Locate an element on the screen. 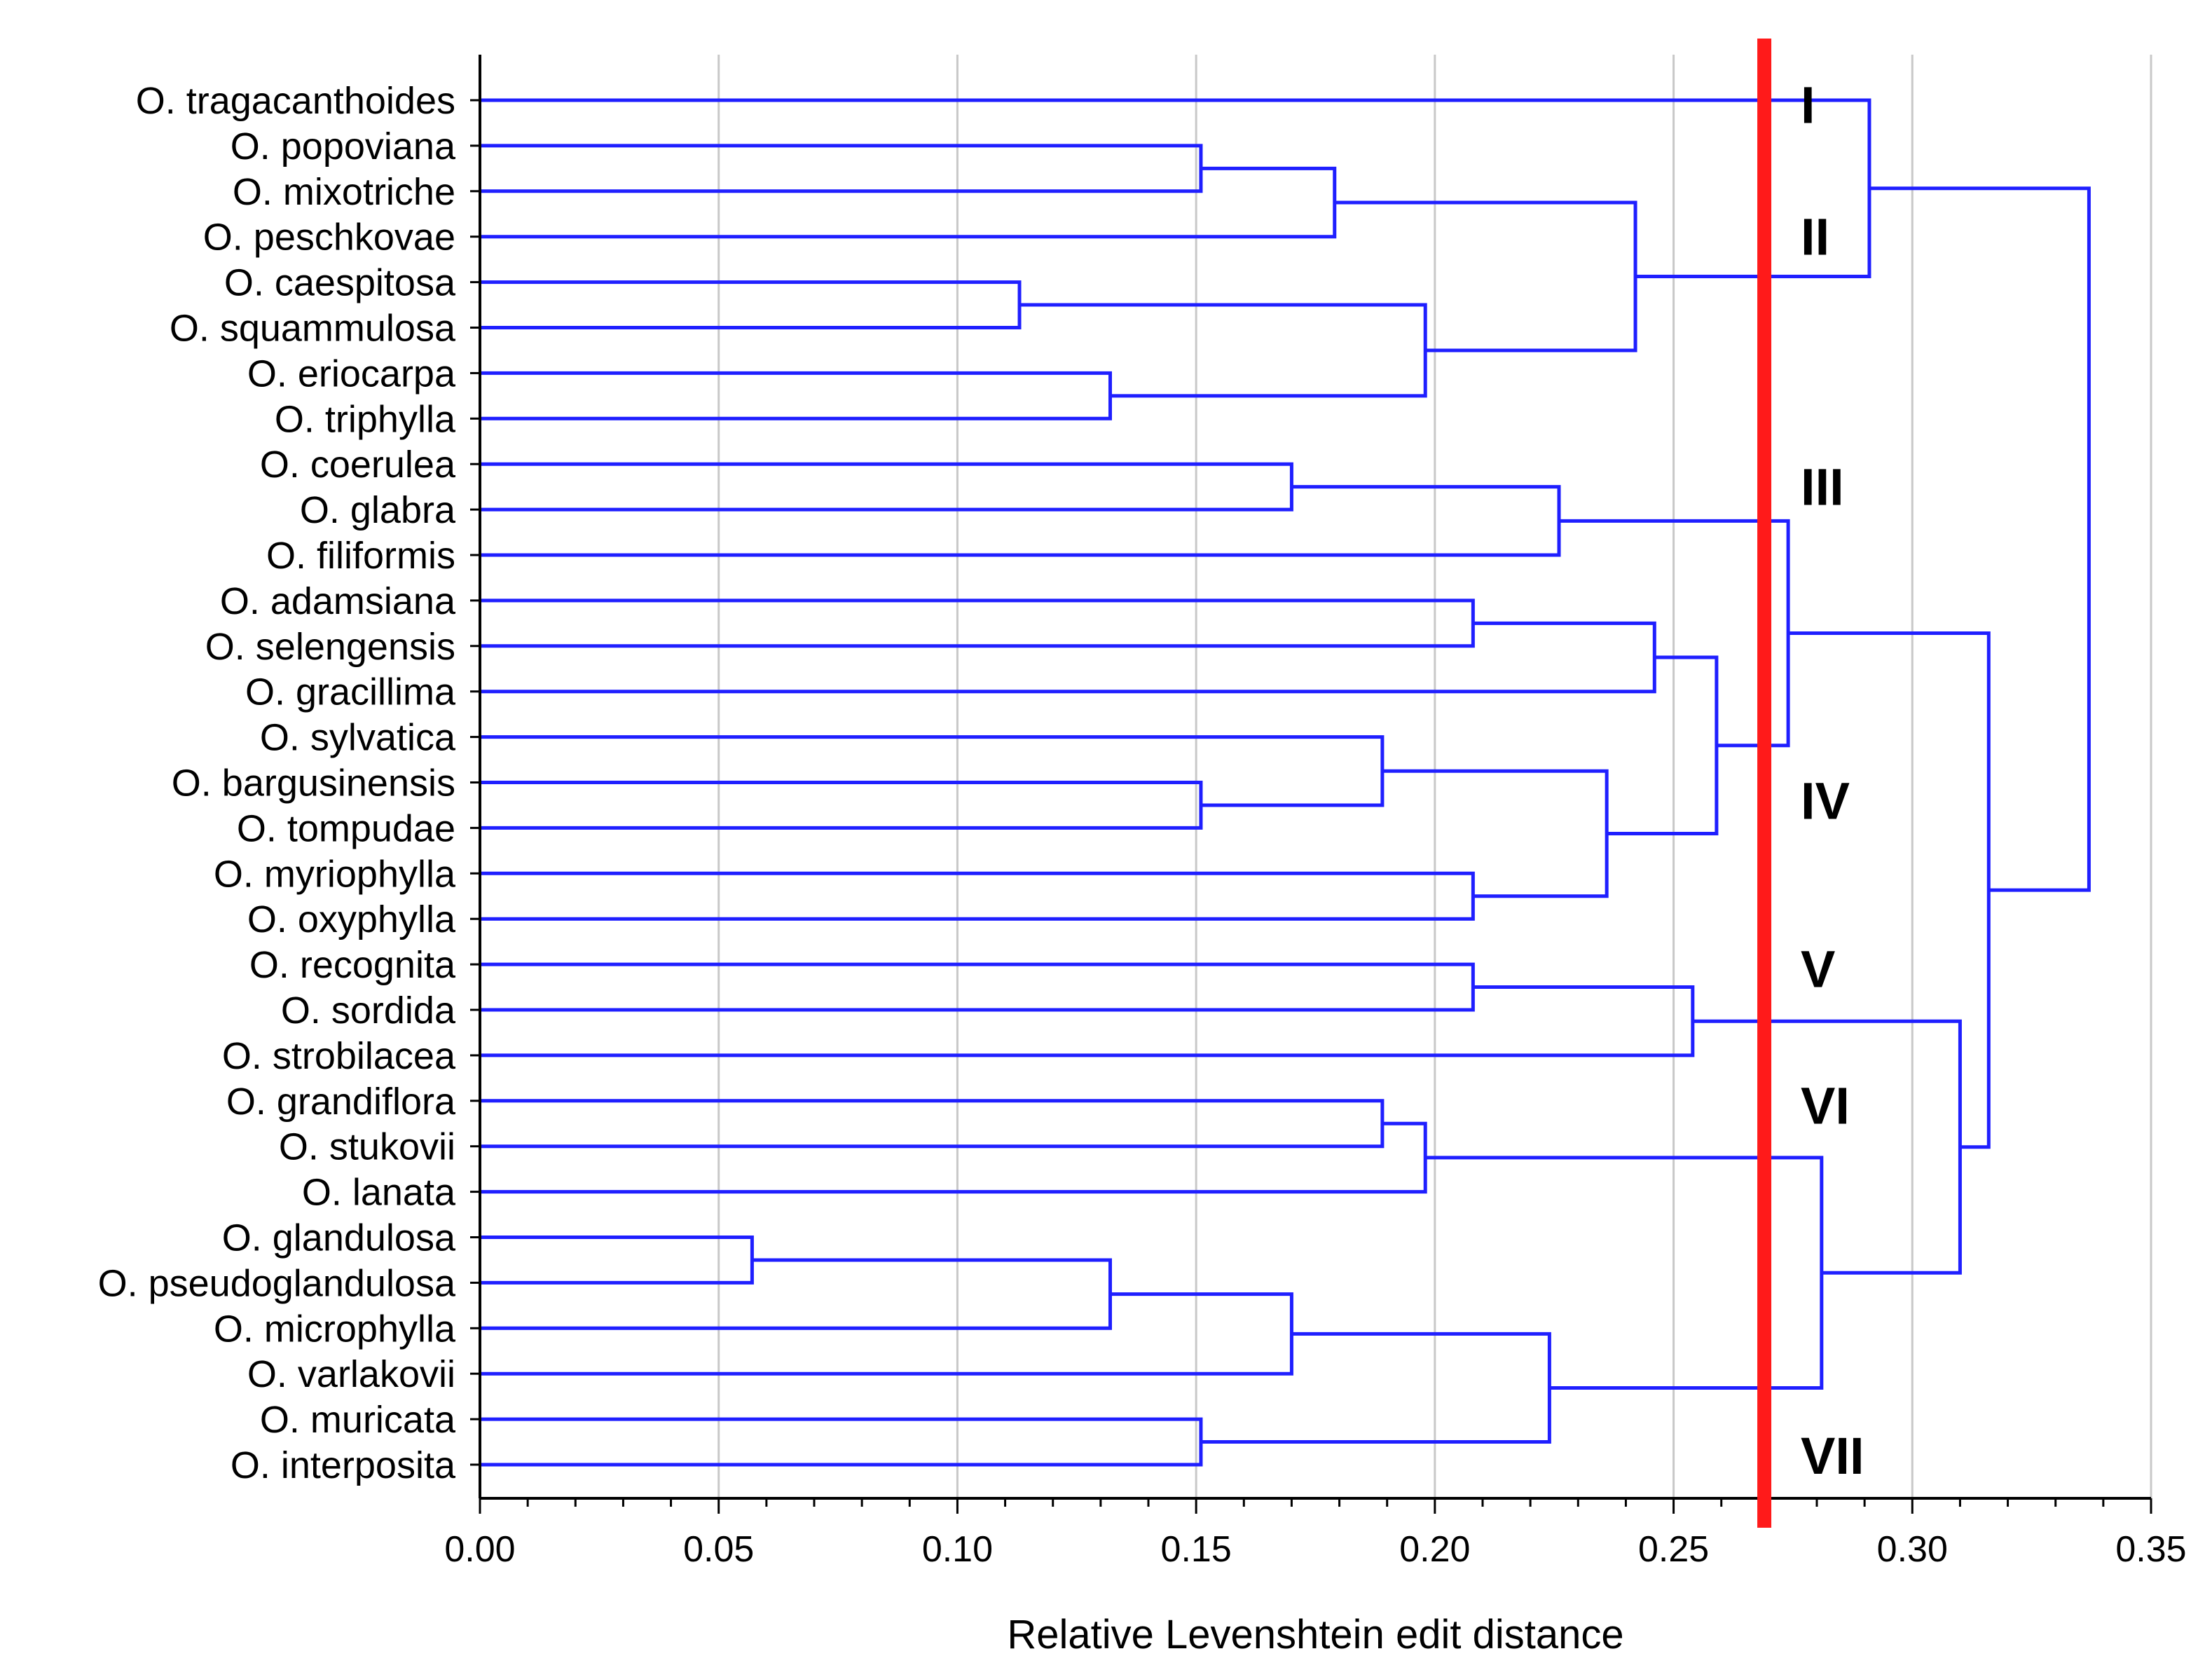 The image size is (2212, 1670). leaf-label: O. pseudoglandulosa is located at coordinates (277, 1283).